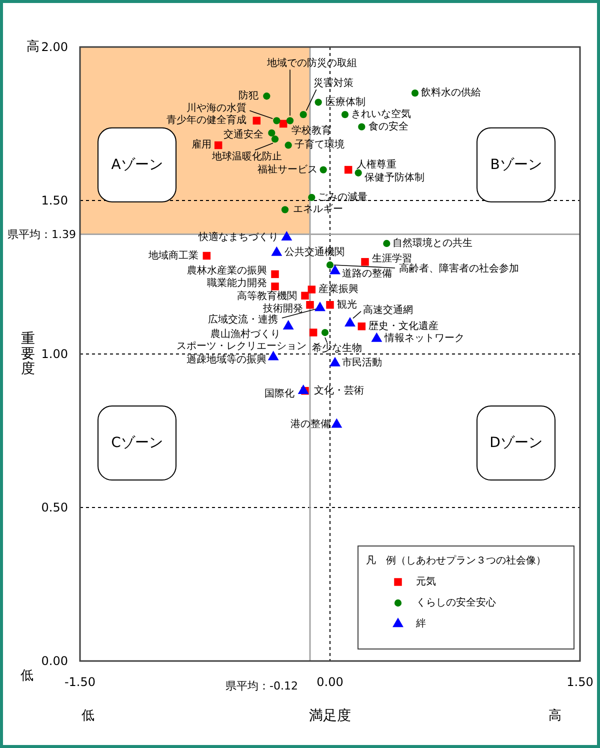 The image size is (600, 748). What do you see at coordinates (362, 362) in the screenshot?
I see `annotation: 市民活動` at bounding box center [362, 362].